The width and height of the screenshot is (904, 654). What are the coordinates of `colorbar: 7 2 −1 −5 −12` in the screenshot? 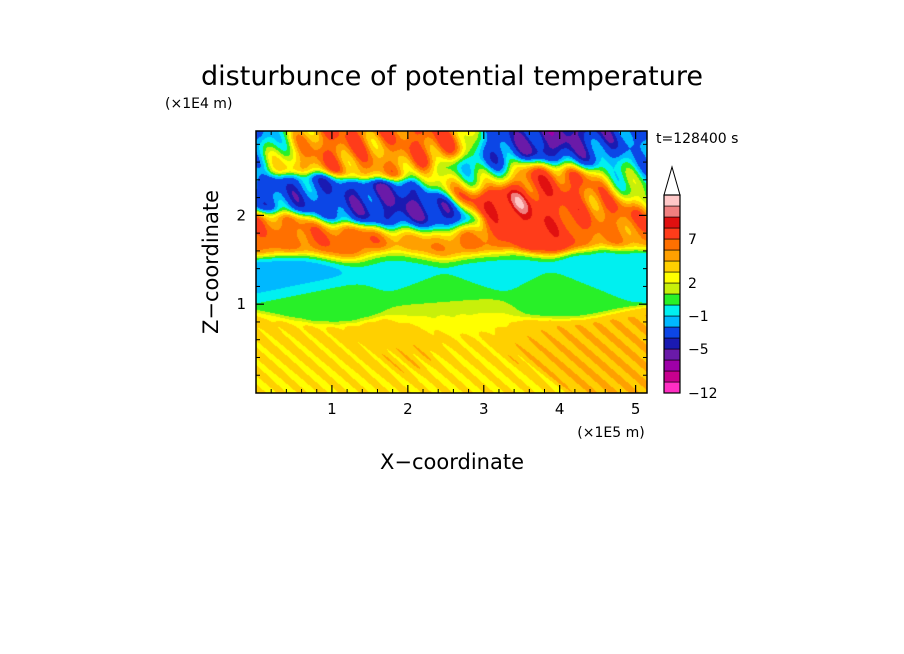 It's located at (690, 283).